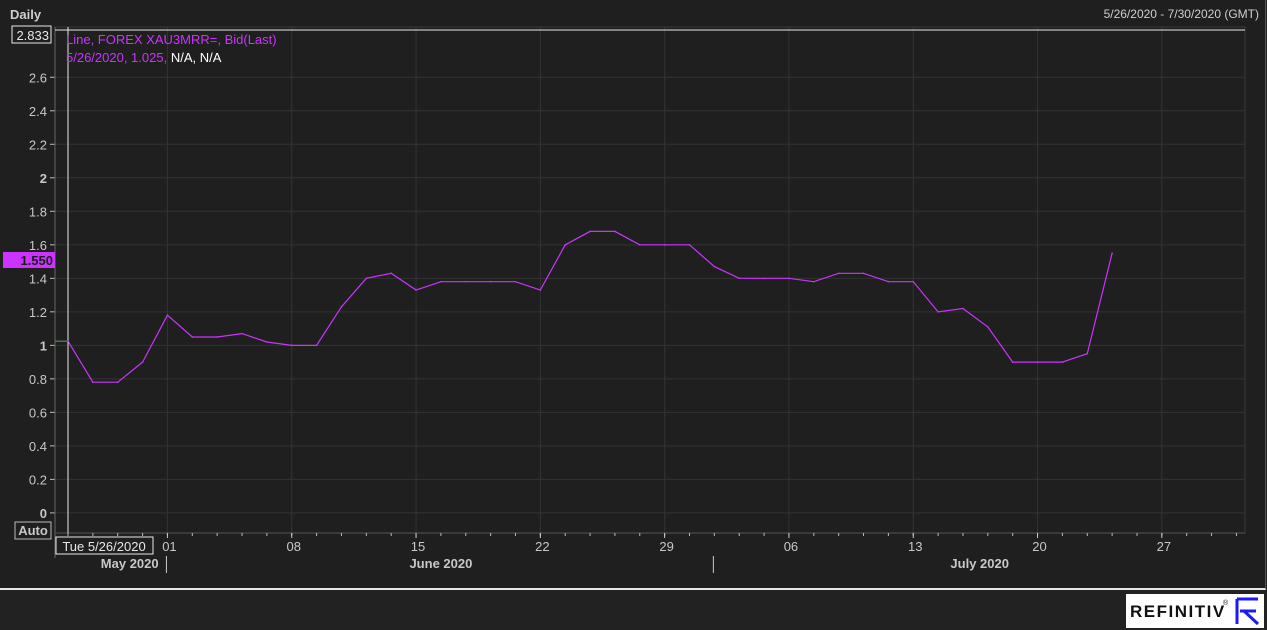 The image size is (1267, 630). What do you see at coordinates (38, 144) in the screenshot?
I see `y-tick-label: 2.2` at bounding box center [38, 144].